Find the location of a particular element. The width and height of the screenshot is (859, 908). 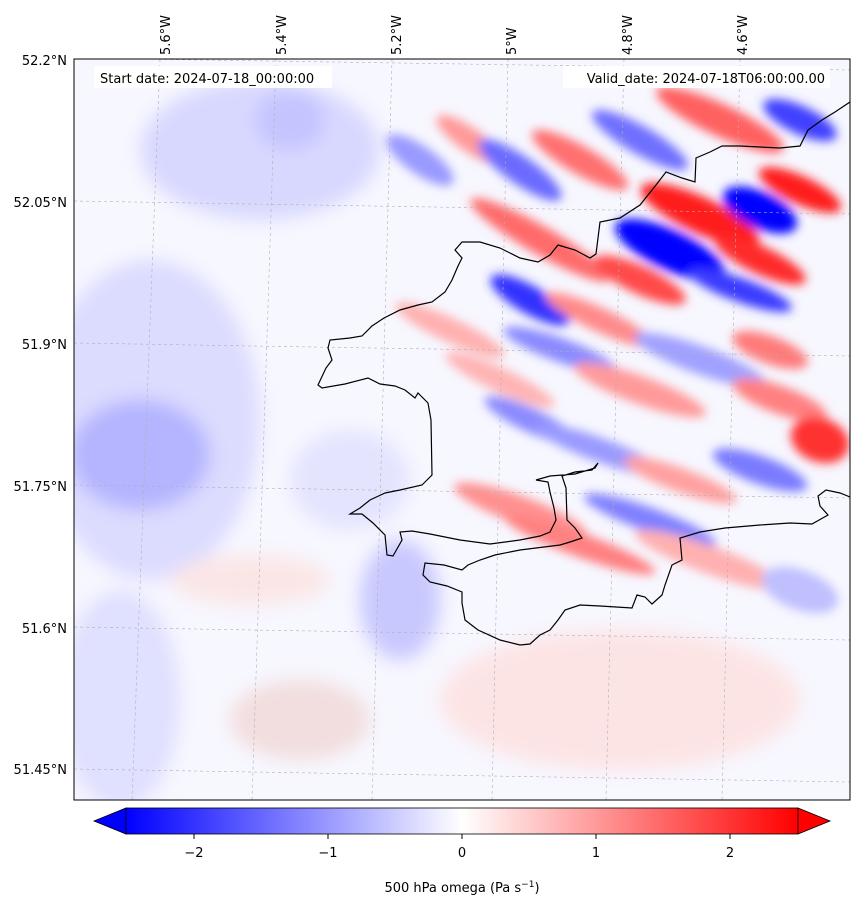

start-date-label: Start date: 2024-07-18_00:00:00 is located at coordinates (207, 79).